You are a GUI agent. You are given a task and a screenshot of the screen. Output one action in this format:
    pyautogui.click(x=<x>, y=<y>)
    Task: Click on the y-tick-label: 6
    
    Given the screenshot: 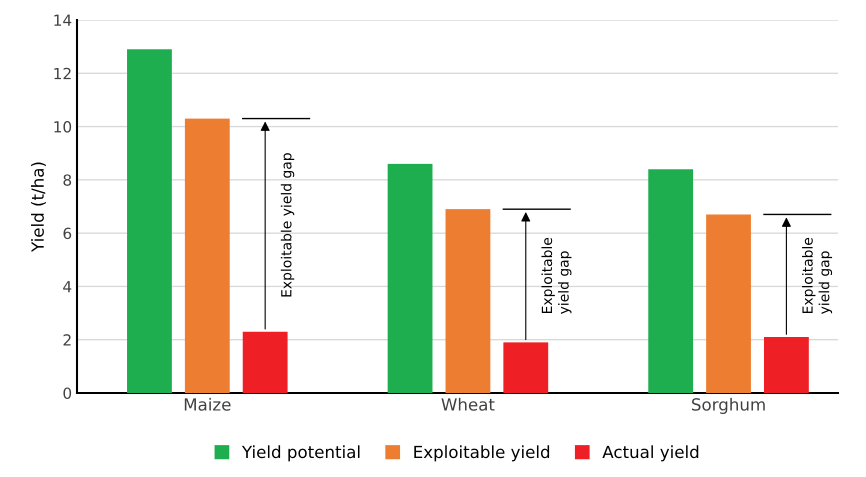 What is the action you would take?
    pyautogui.click(x=67, y=234)
    